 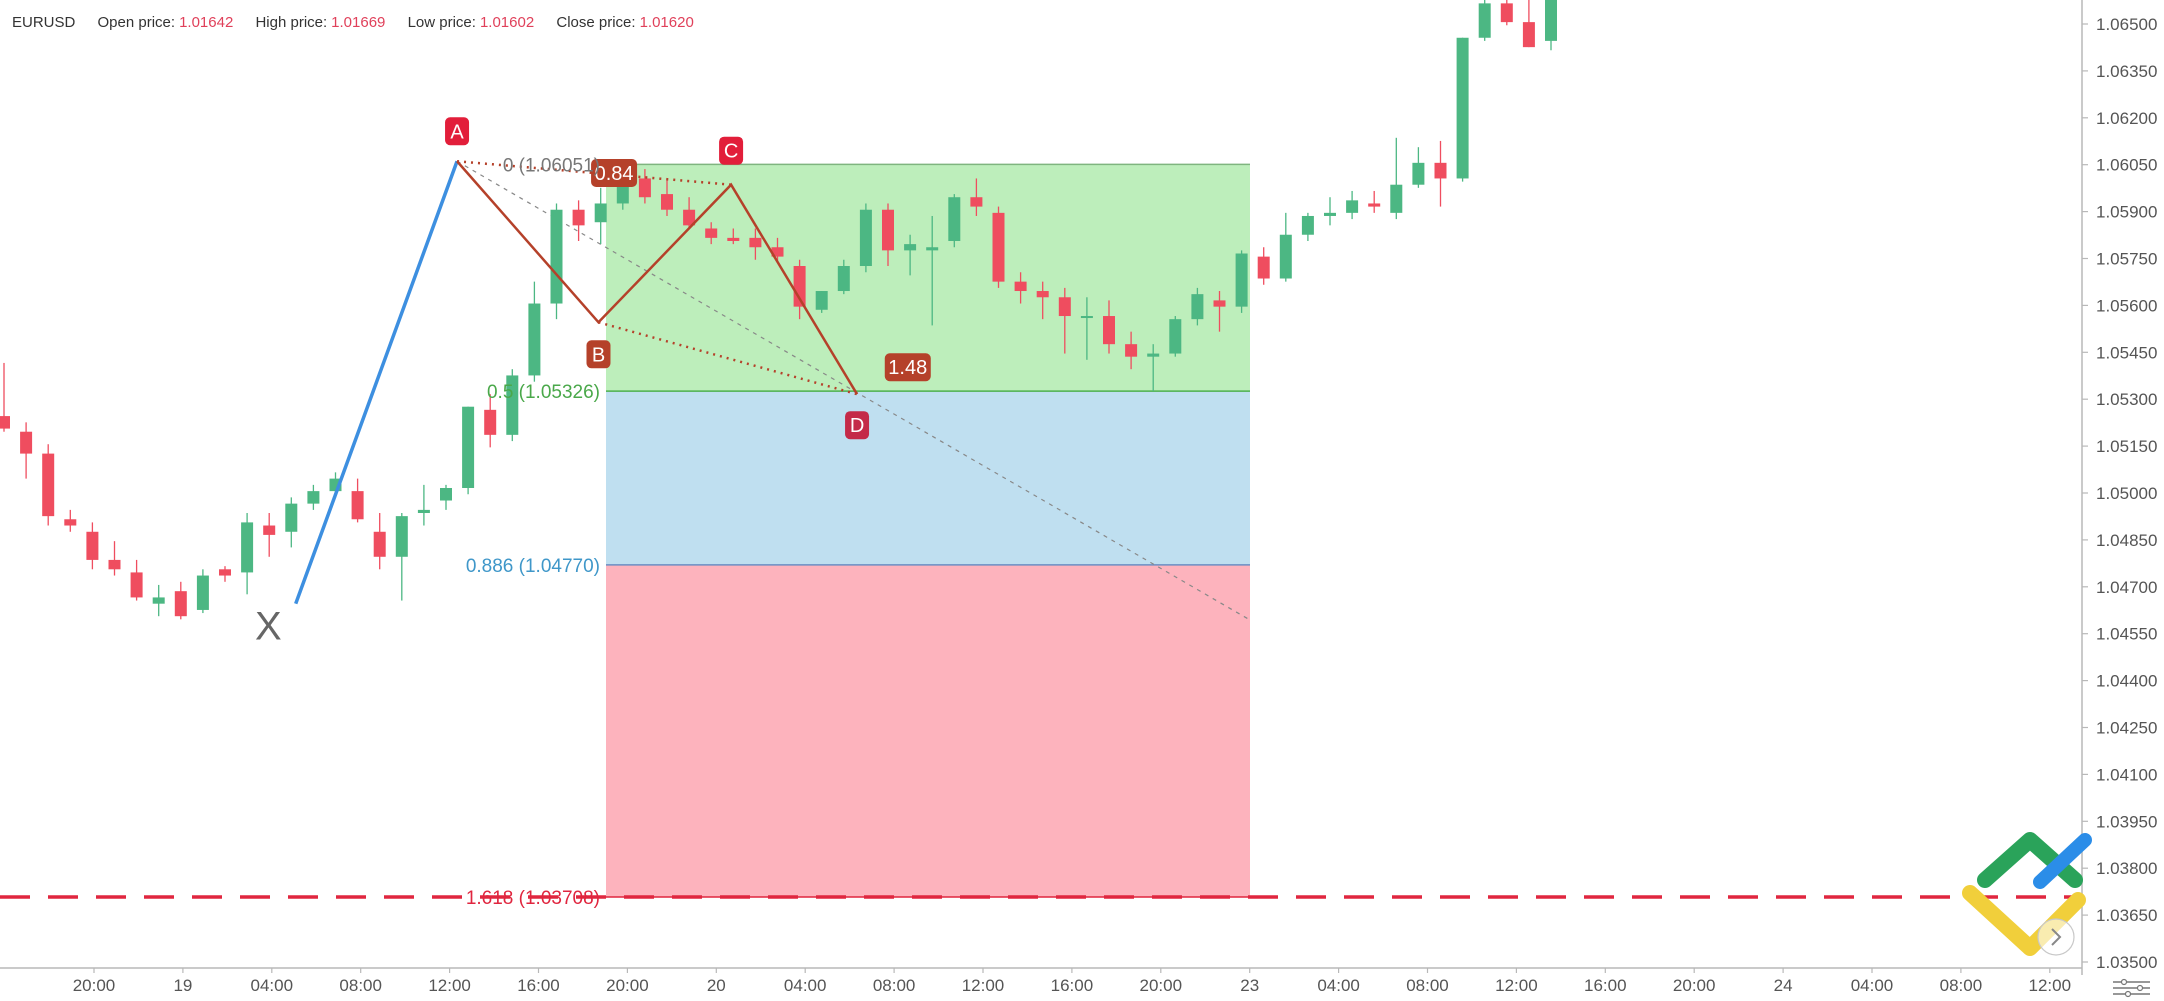 What do you see at coordinates (627, 985) in the screenshot?
I see `time-tick-label: 20:00` at bounding box center [627, 985].